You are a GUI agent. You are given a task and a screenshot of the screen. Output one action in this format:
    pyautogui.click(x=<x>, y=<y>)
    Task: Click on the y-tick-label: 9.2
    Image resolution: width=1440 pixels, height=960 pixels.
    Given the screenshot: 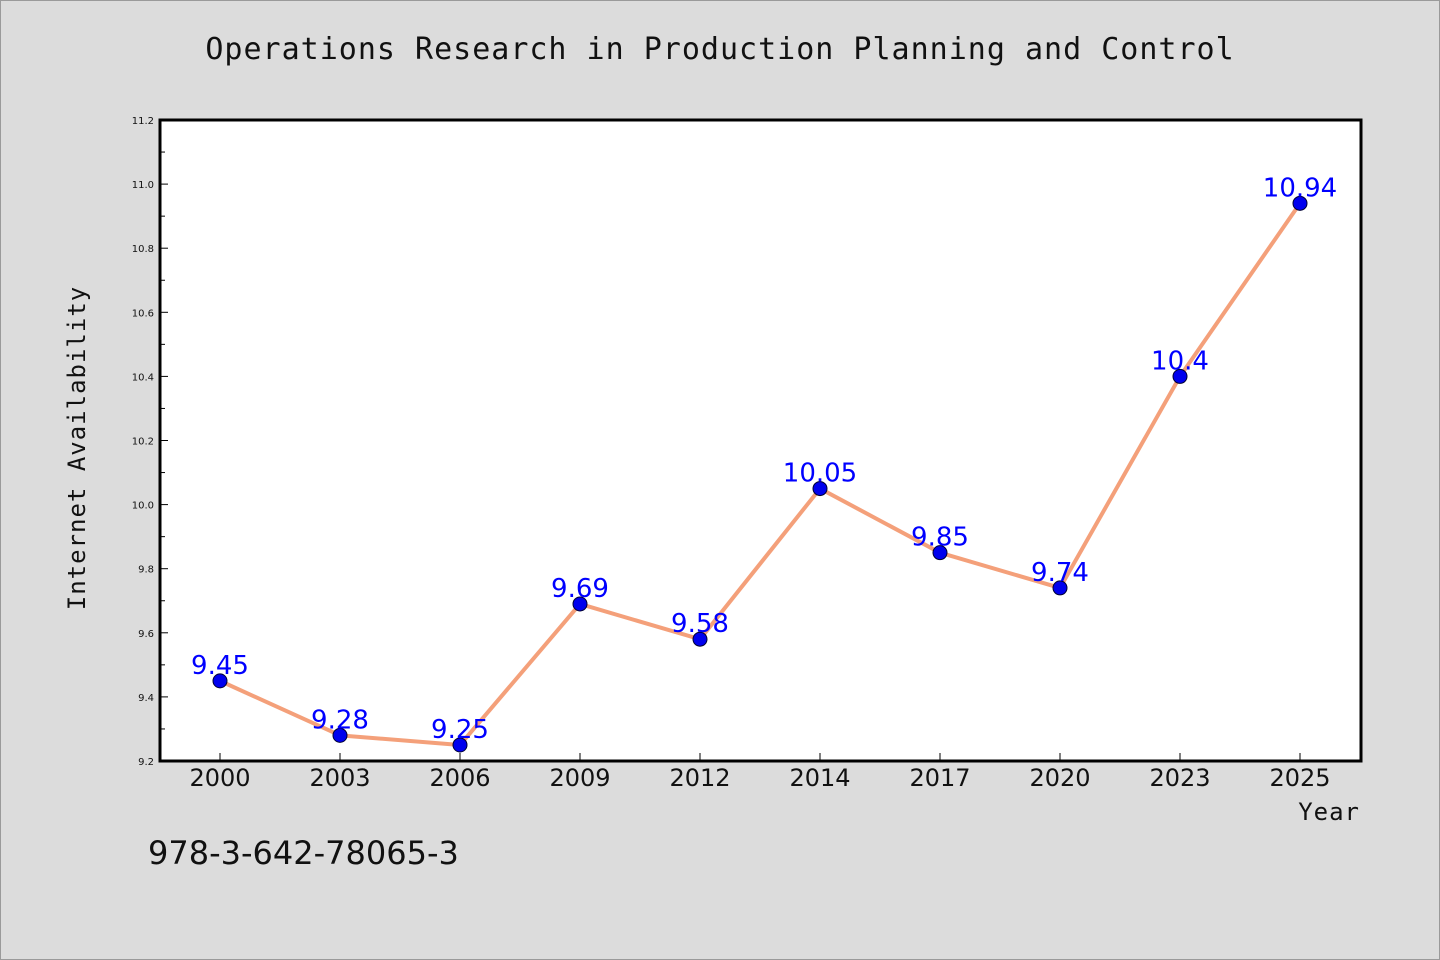 What is the action you would take?
    pyautogui.click(x=146, y=762)
    